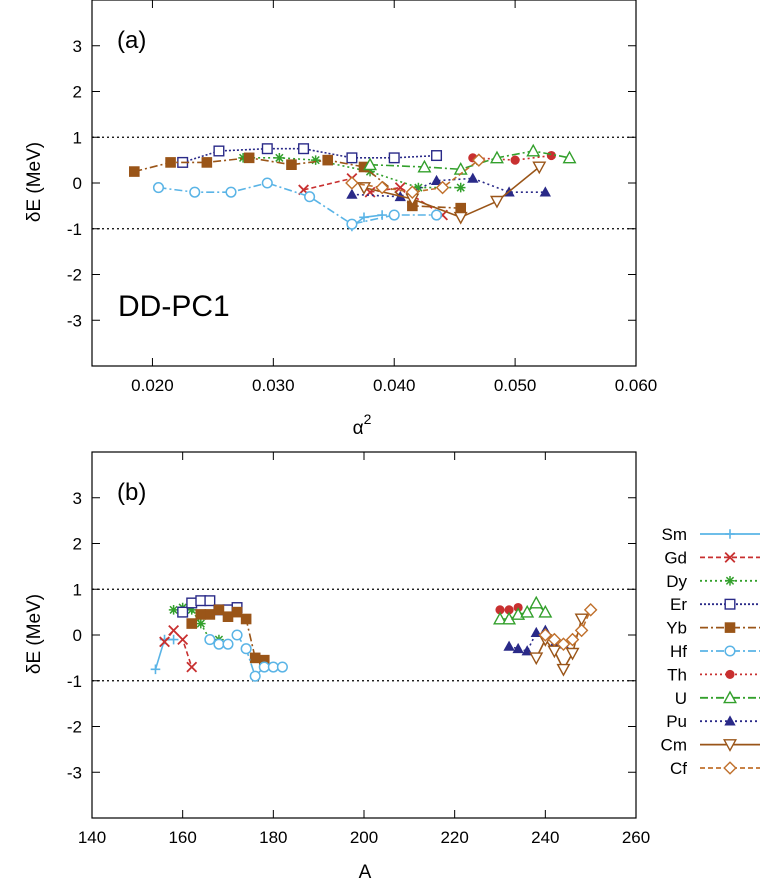 The height and width of the screenshot is (887, 764). I want to click on y-tick-label: -2, so click(74, 275).